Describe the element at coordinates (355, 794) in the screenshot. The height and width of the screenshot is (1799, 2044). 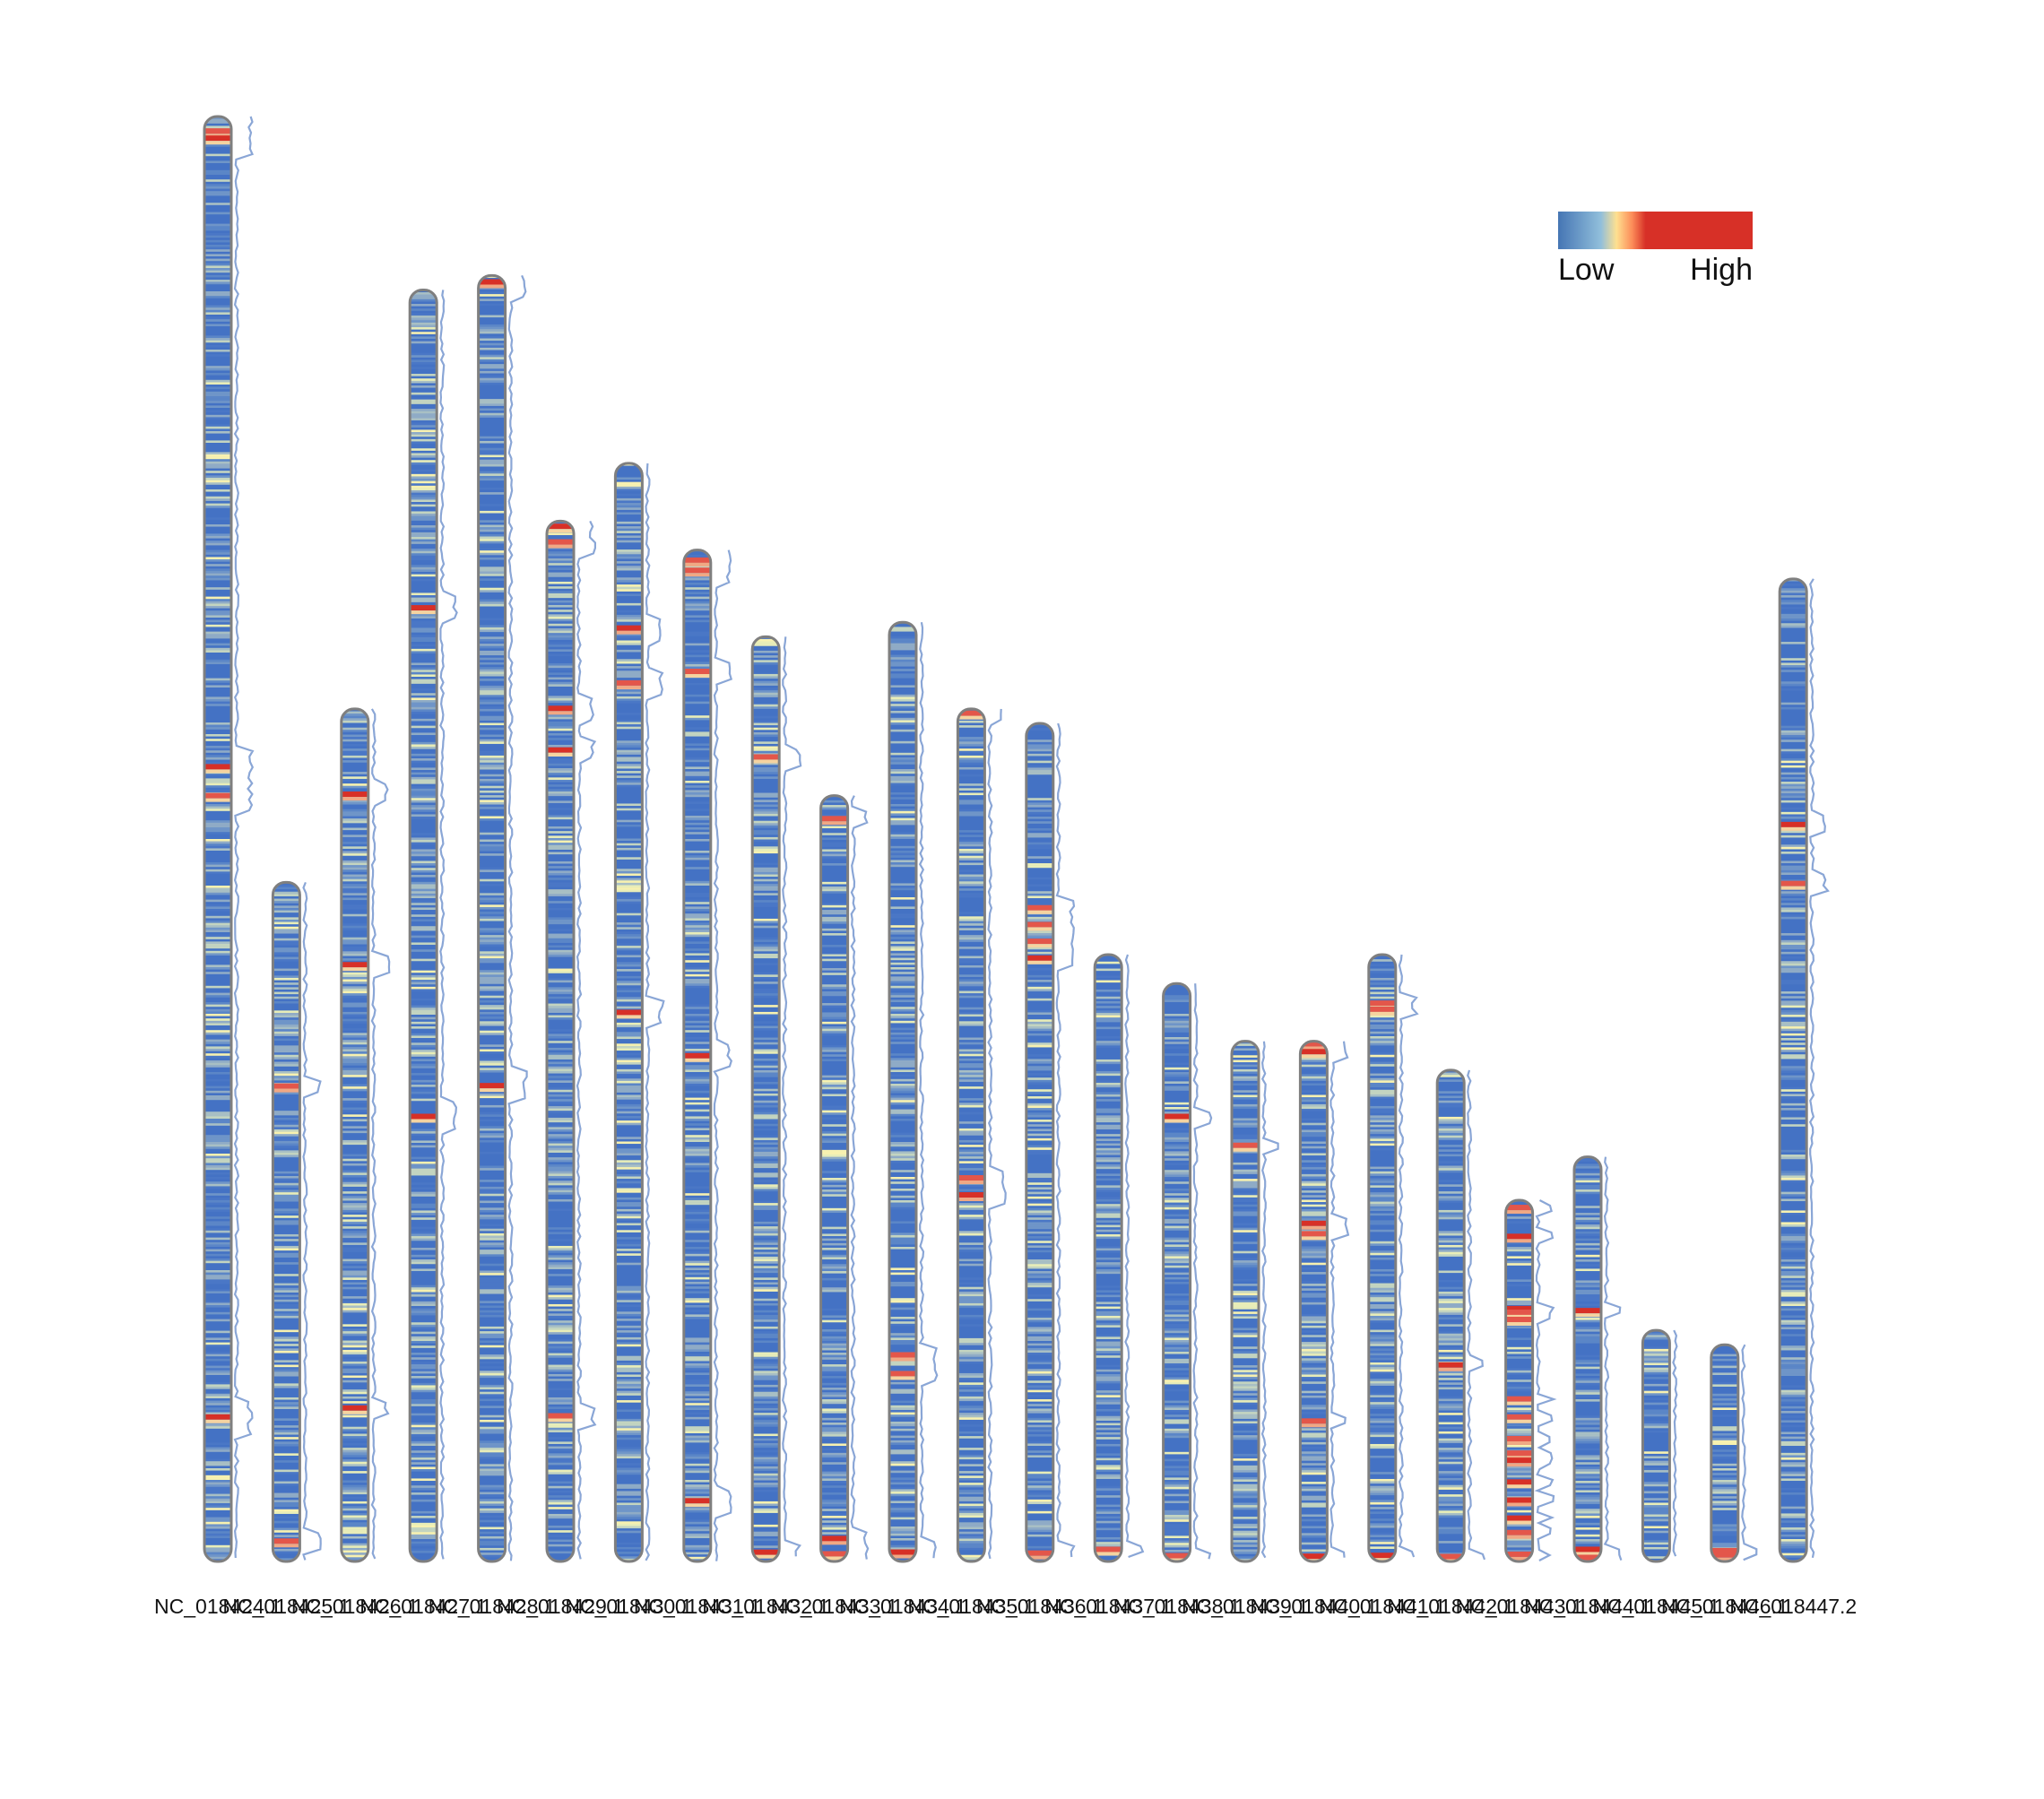
I see `hotspot-band` at that location.